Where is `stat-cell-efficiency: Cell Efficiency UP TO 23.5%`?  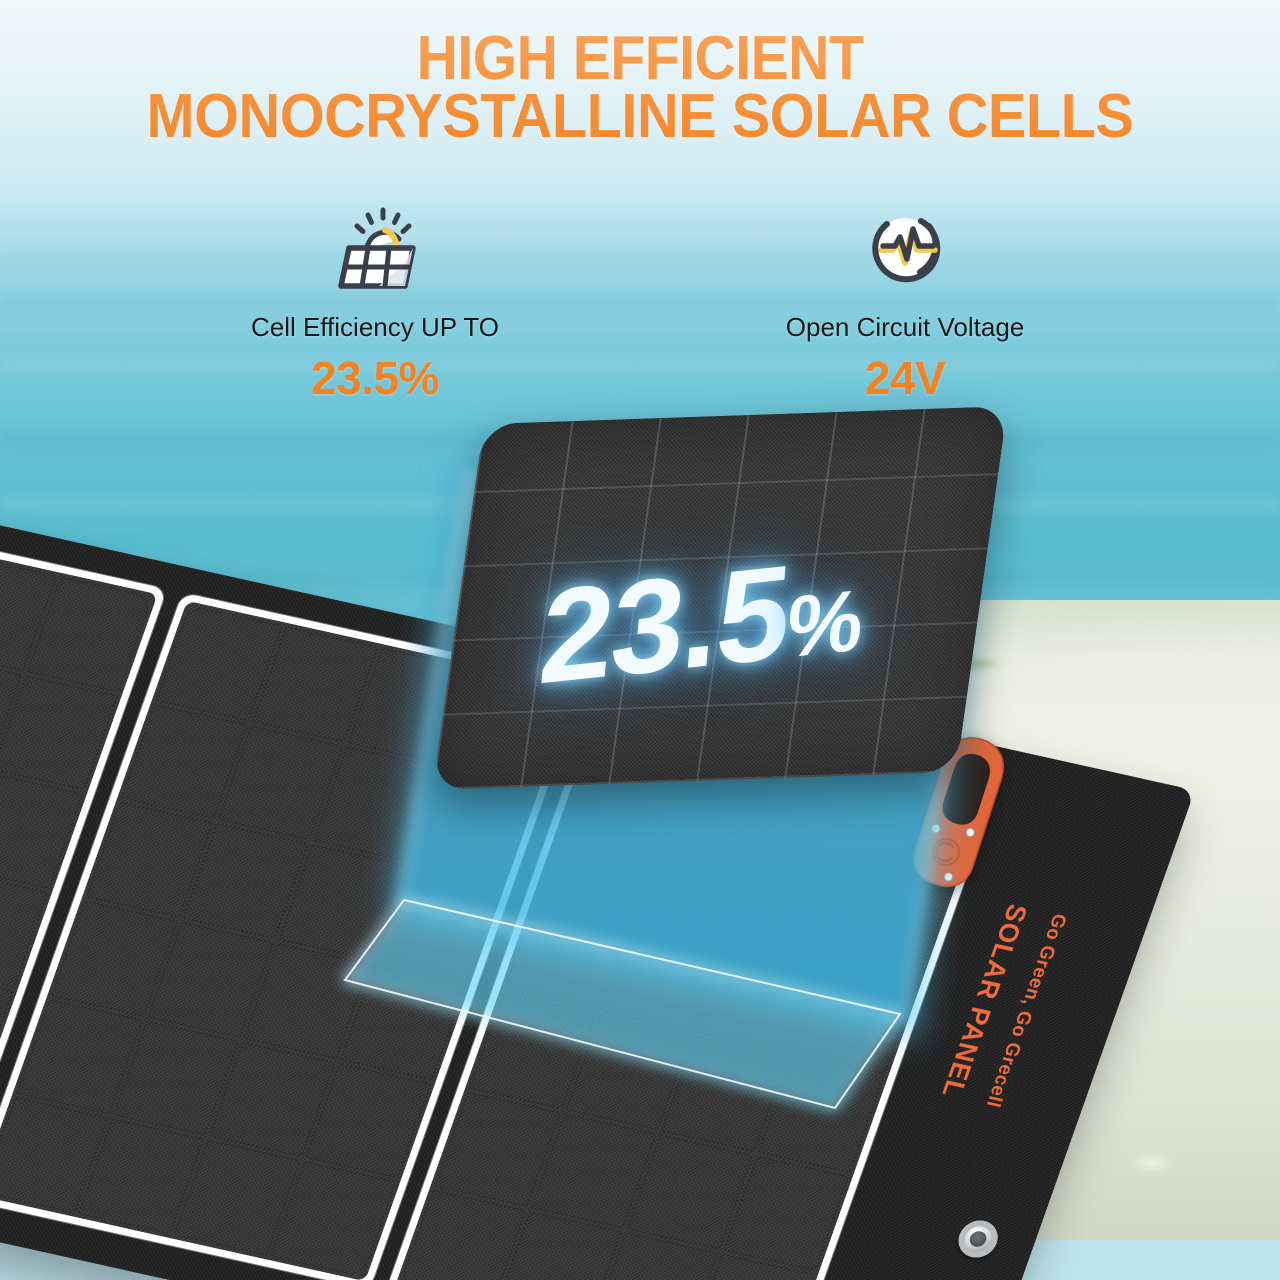 stat-cell-efficiency: Cell Efficiency UP TO 23.5% is located at coordinates (375, 298).